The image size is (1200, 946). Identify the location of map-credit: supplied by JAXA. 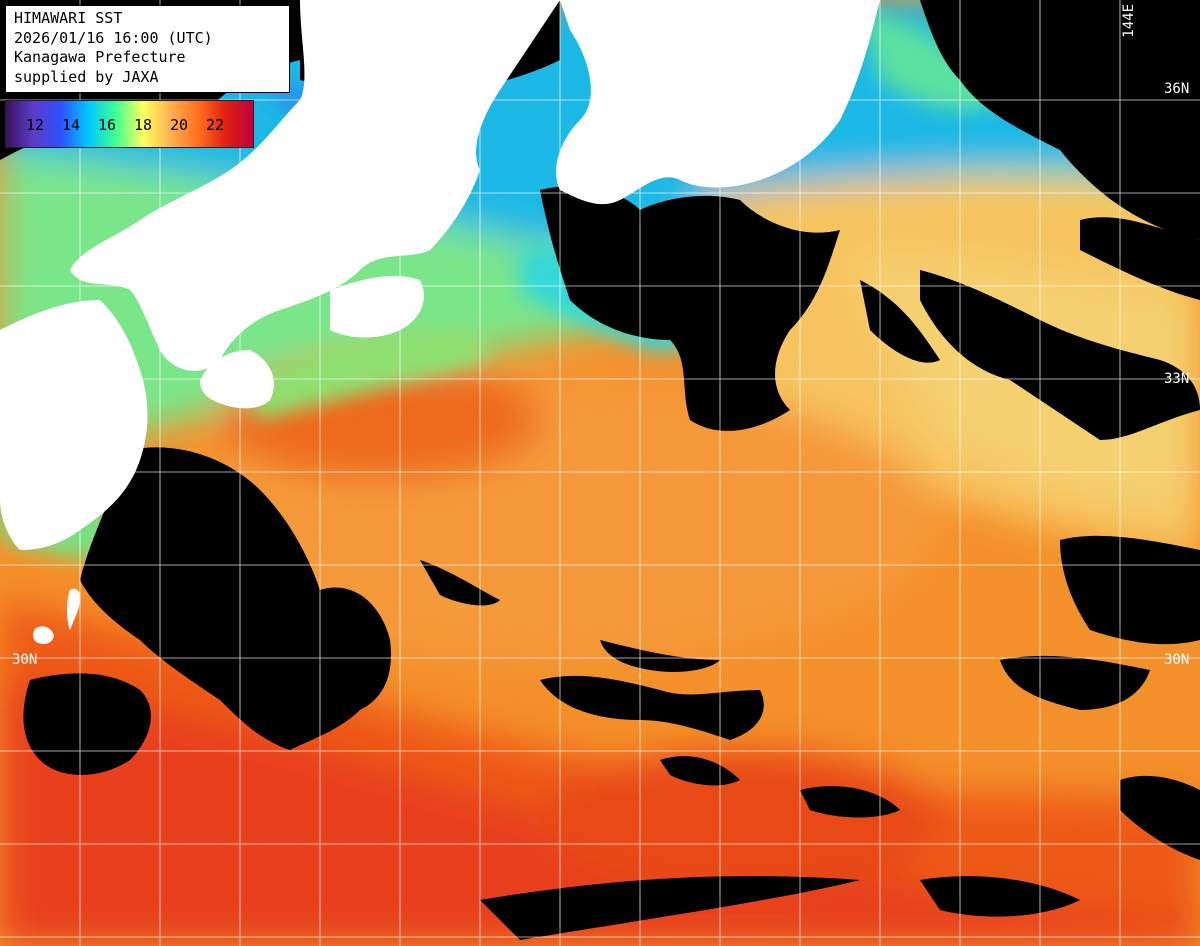
(86, 76).